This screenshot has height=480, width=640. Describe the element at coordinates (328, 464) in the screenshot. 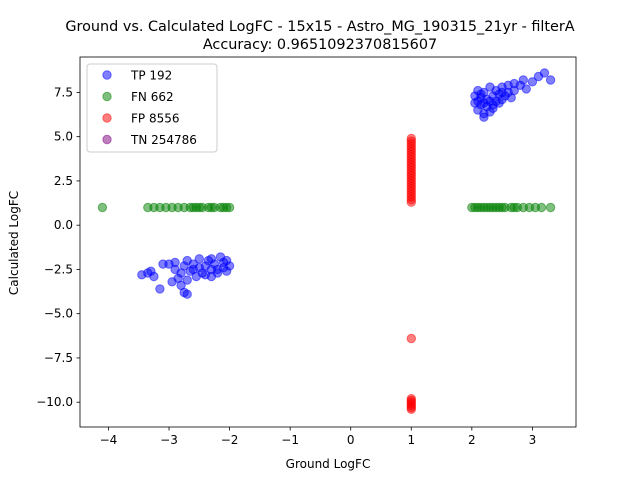

I see `x-axis-label: Ground LogFC` at that location.